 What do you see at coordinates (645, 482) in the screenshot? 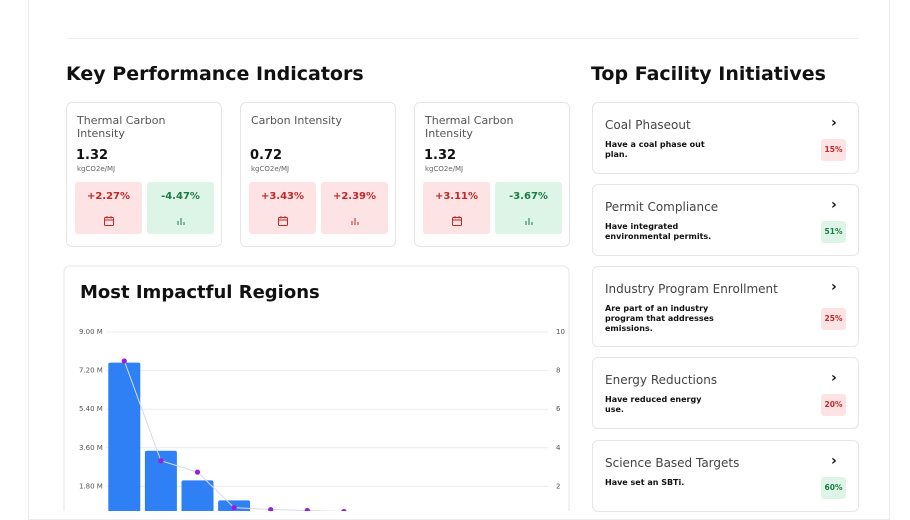
I see `initiative-description: Have set an SBTi.` at bounding box center [645, 482].